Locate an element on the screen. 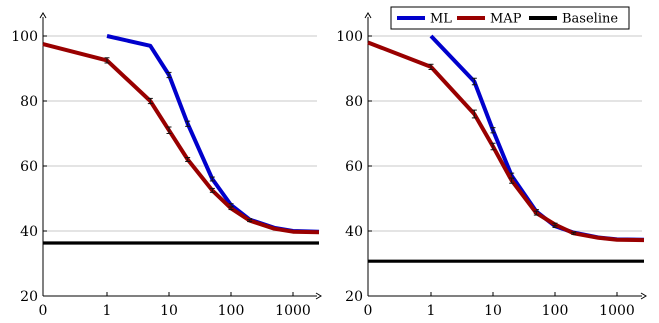 Image resolution: width=659 pixels, height=323 pixels. legend: ML MAP Baseline is located at coordinates (510, 18).